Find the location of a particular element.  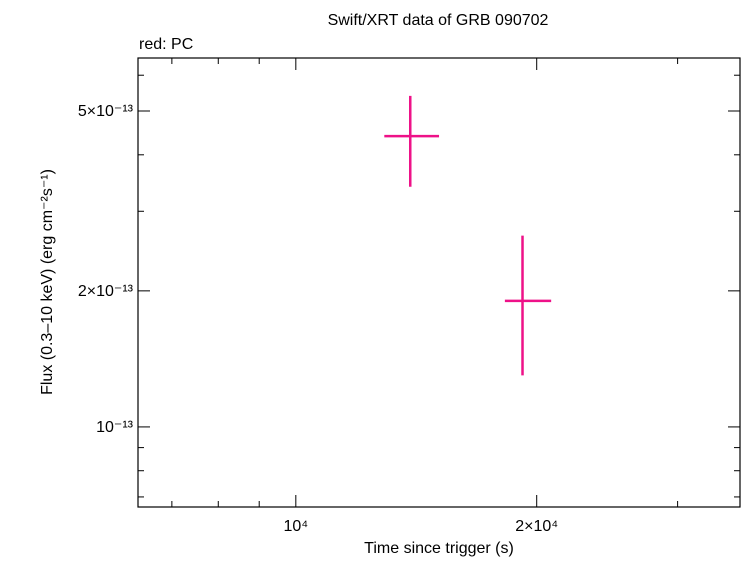

x-axis-label: Time since trigger (s) is located at coordinates (439, 548).